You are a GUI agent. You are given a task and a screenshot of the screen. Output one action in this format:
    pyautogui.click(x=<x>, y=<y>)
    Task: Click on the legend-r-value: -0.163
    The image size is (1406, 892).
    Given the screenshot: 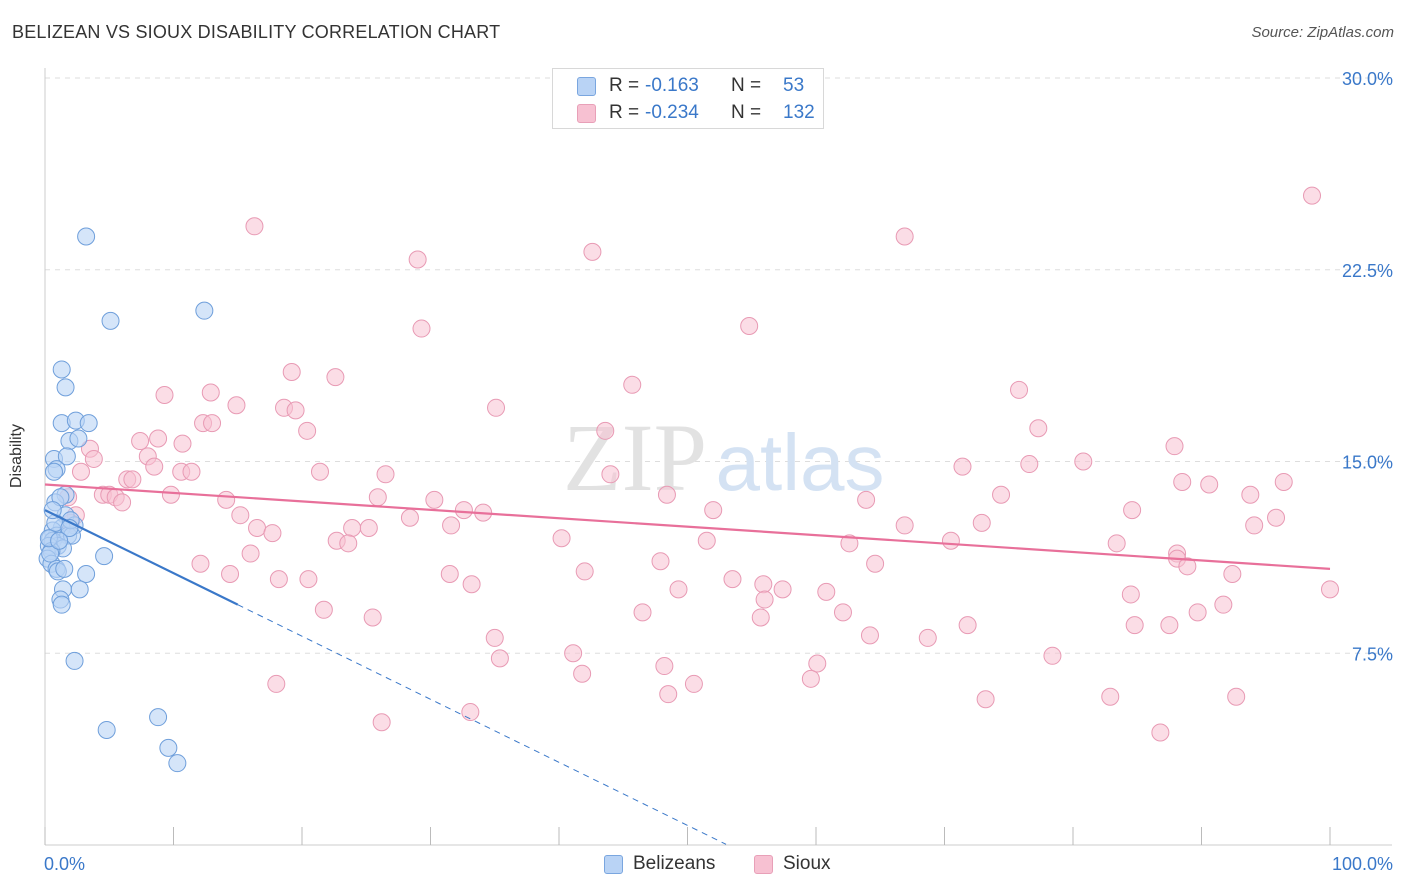 What is the action you would take?
    pyautogui.click(x=672, y=85)
    